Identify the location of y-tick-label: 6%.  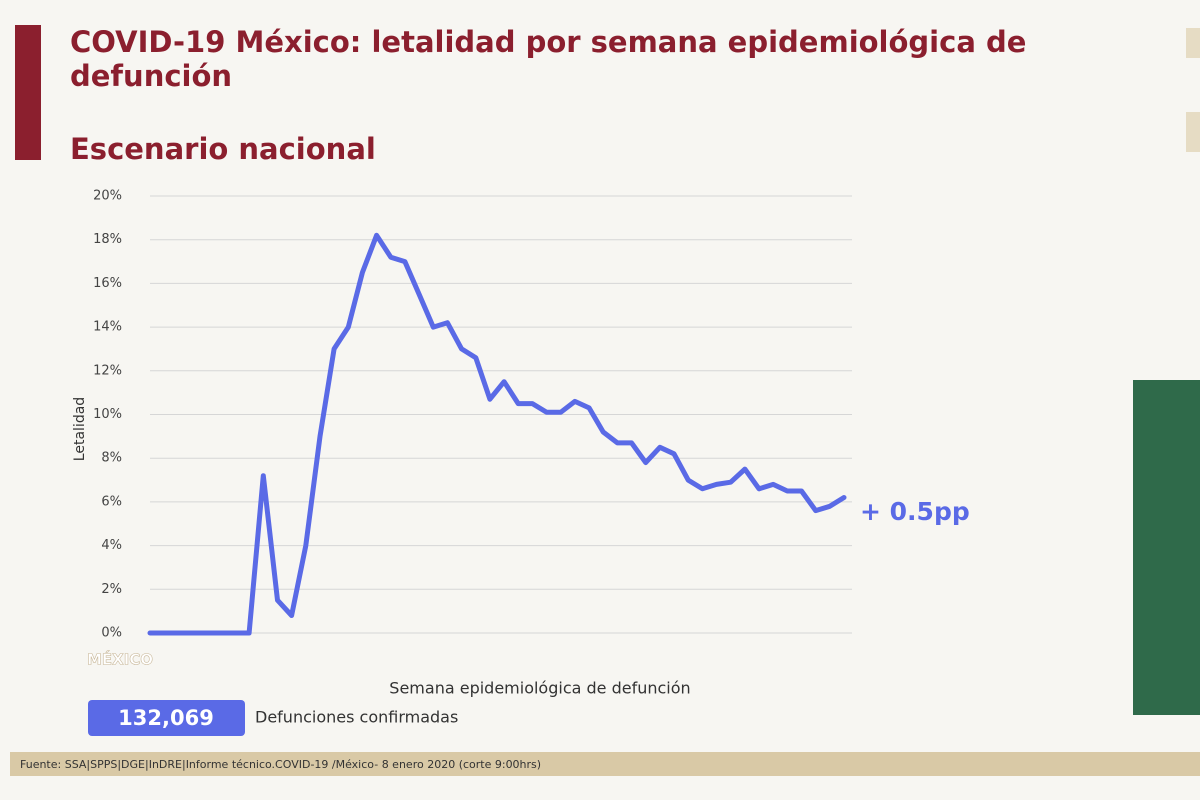
(111, 501).